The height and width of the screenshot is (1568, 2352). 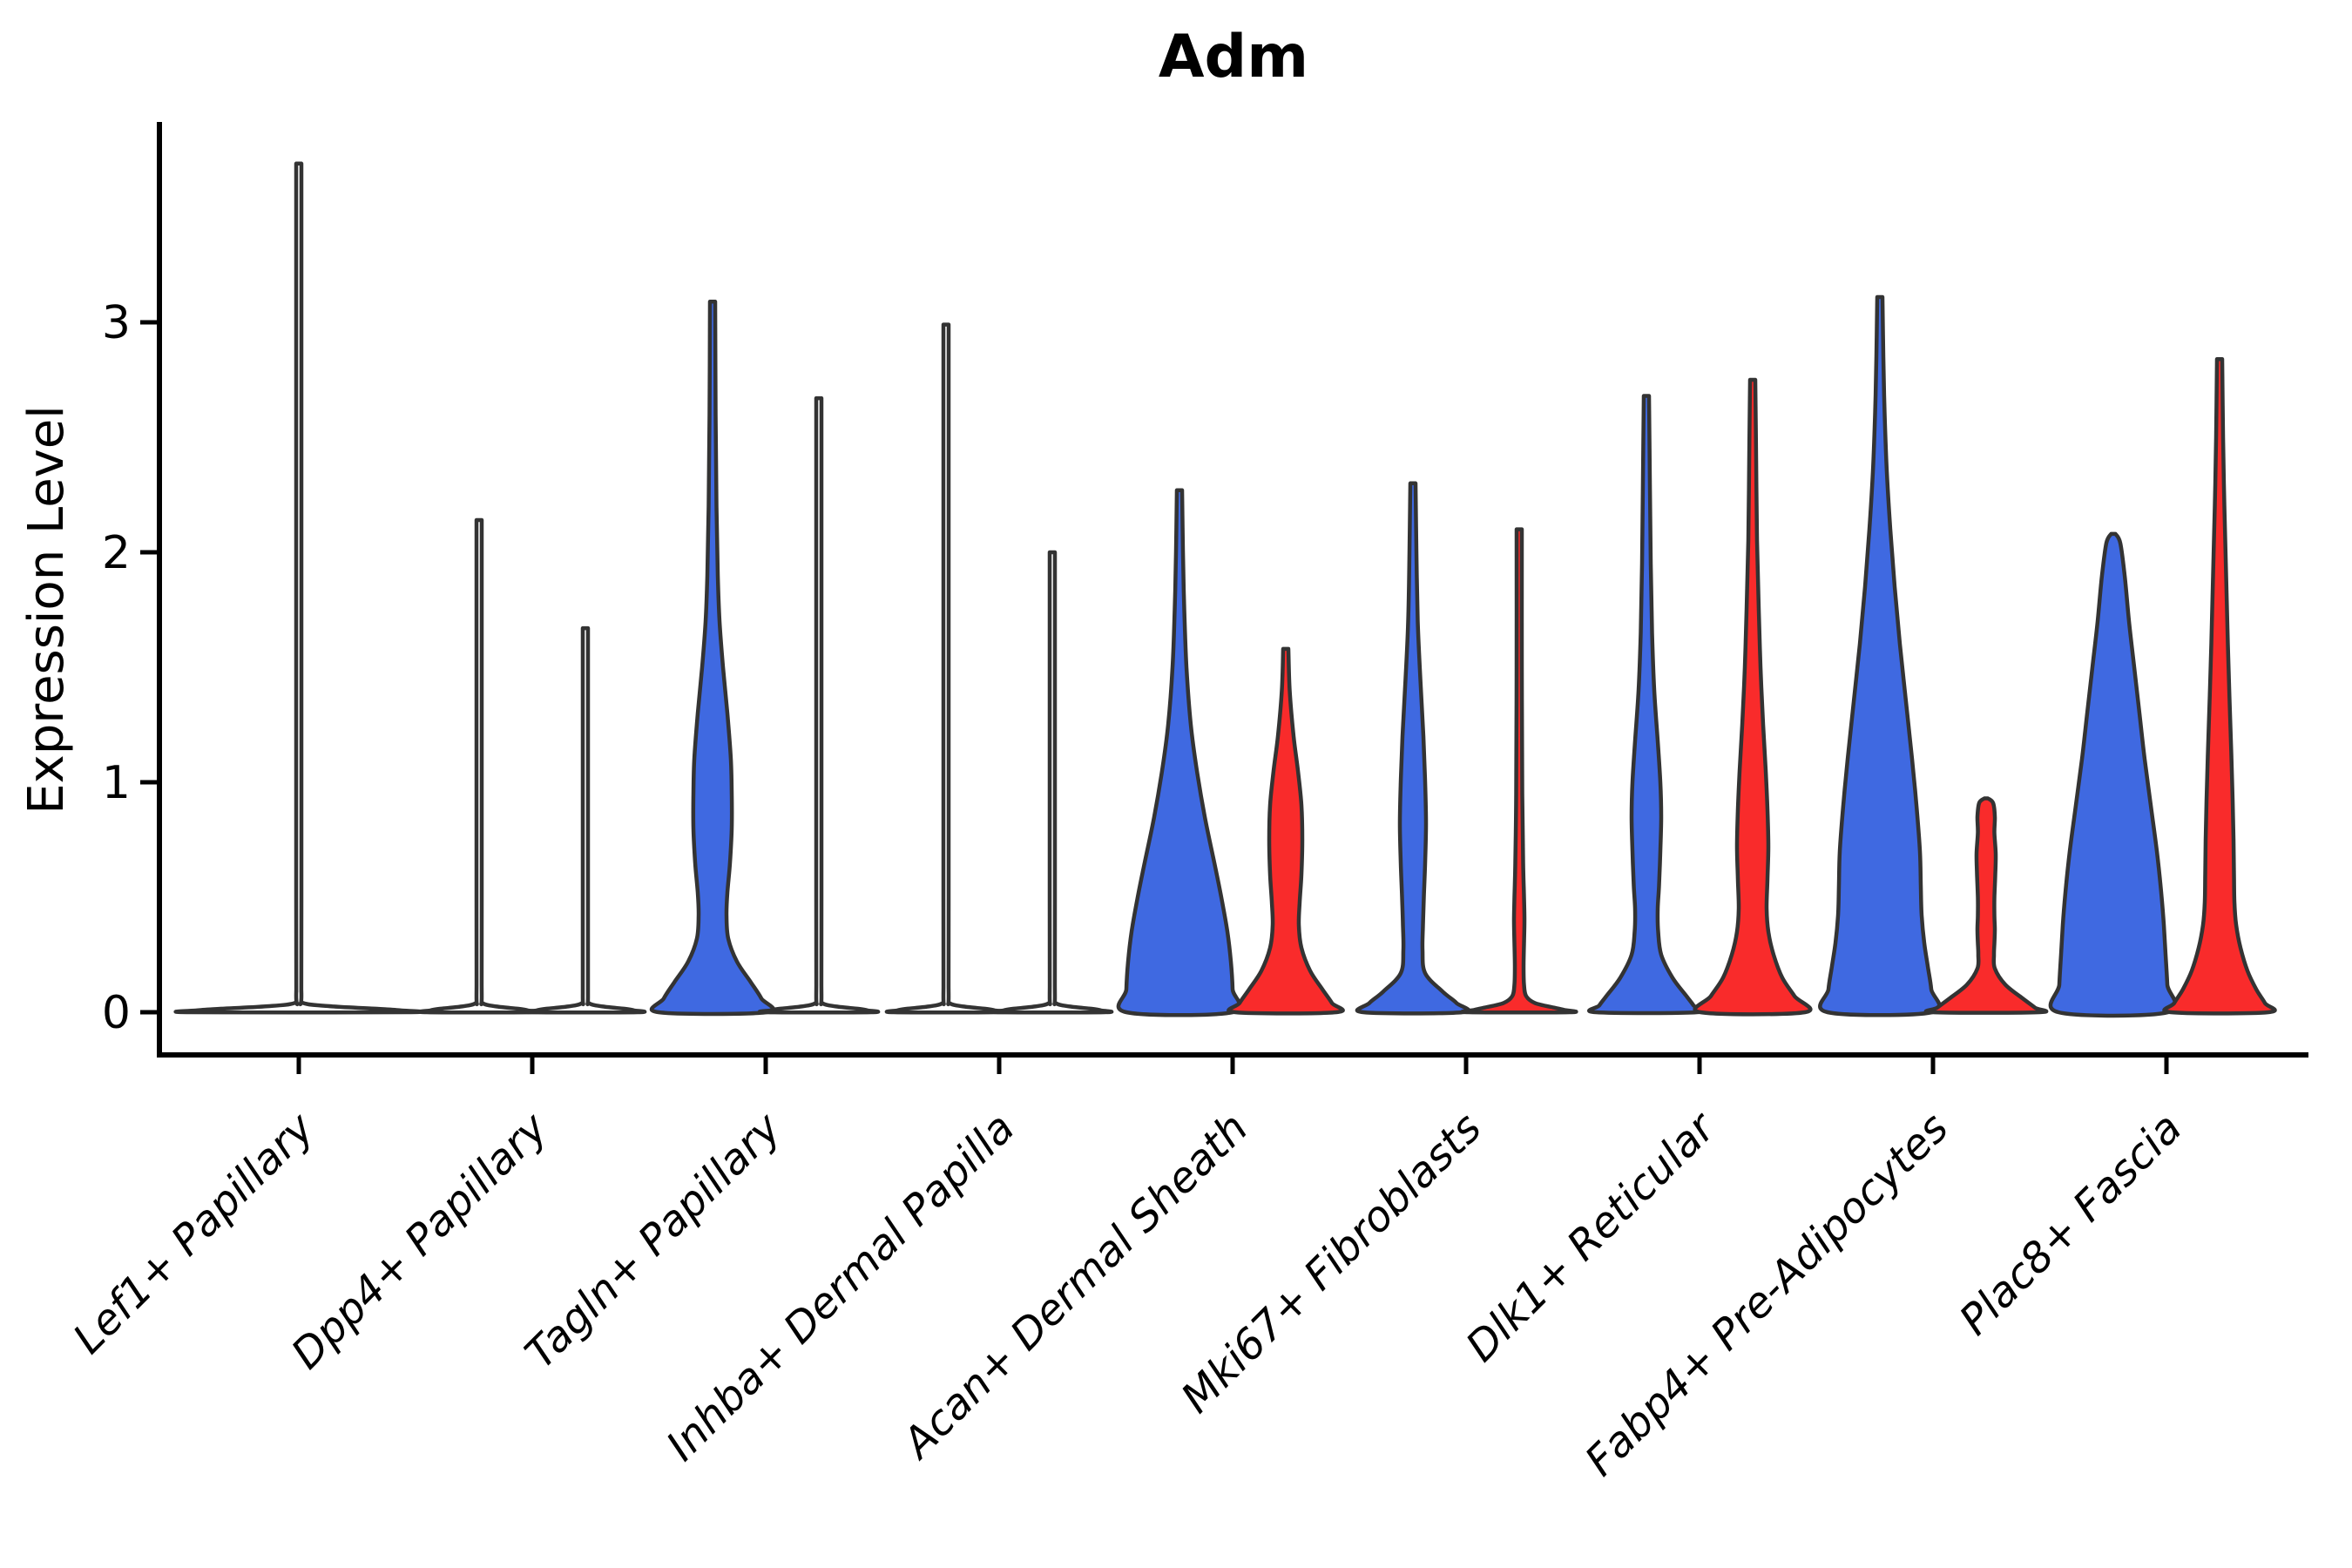 What do you see at coordinates (194, 1233) in the screenshot?
I see `x-tick-label-lef1-papillary: Lef1+ Papillary` at bounding box center [194, 1233].